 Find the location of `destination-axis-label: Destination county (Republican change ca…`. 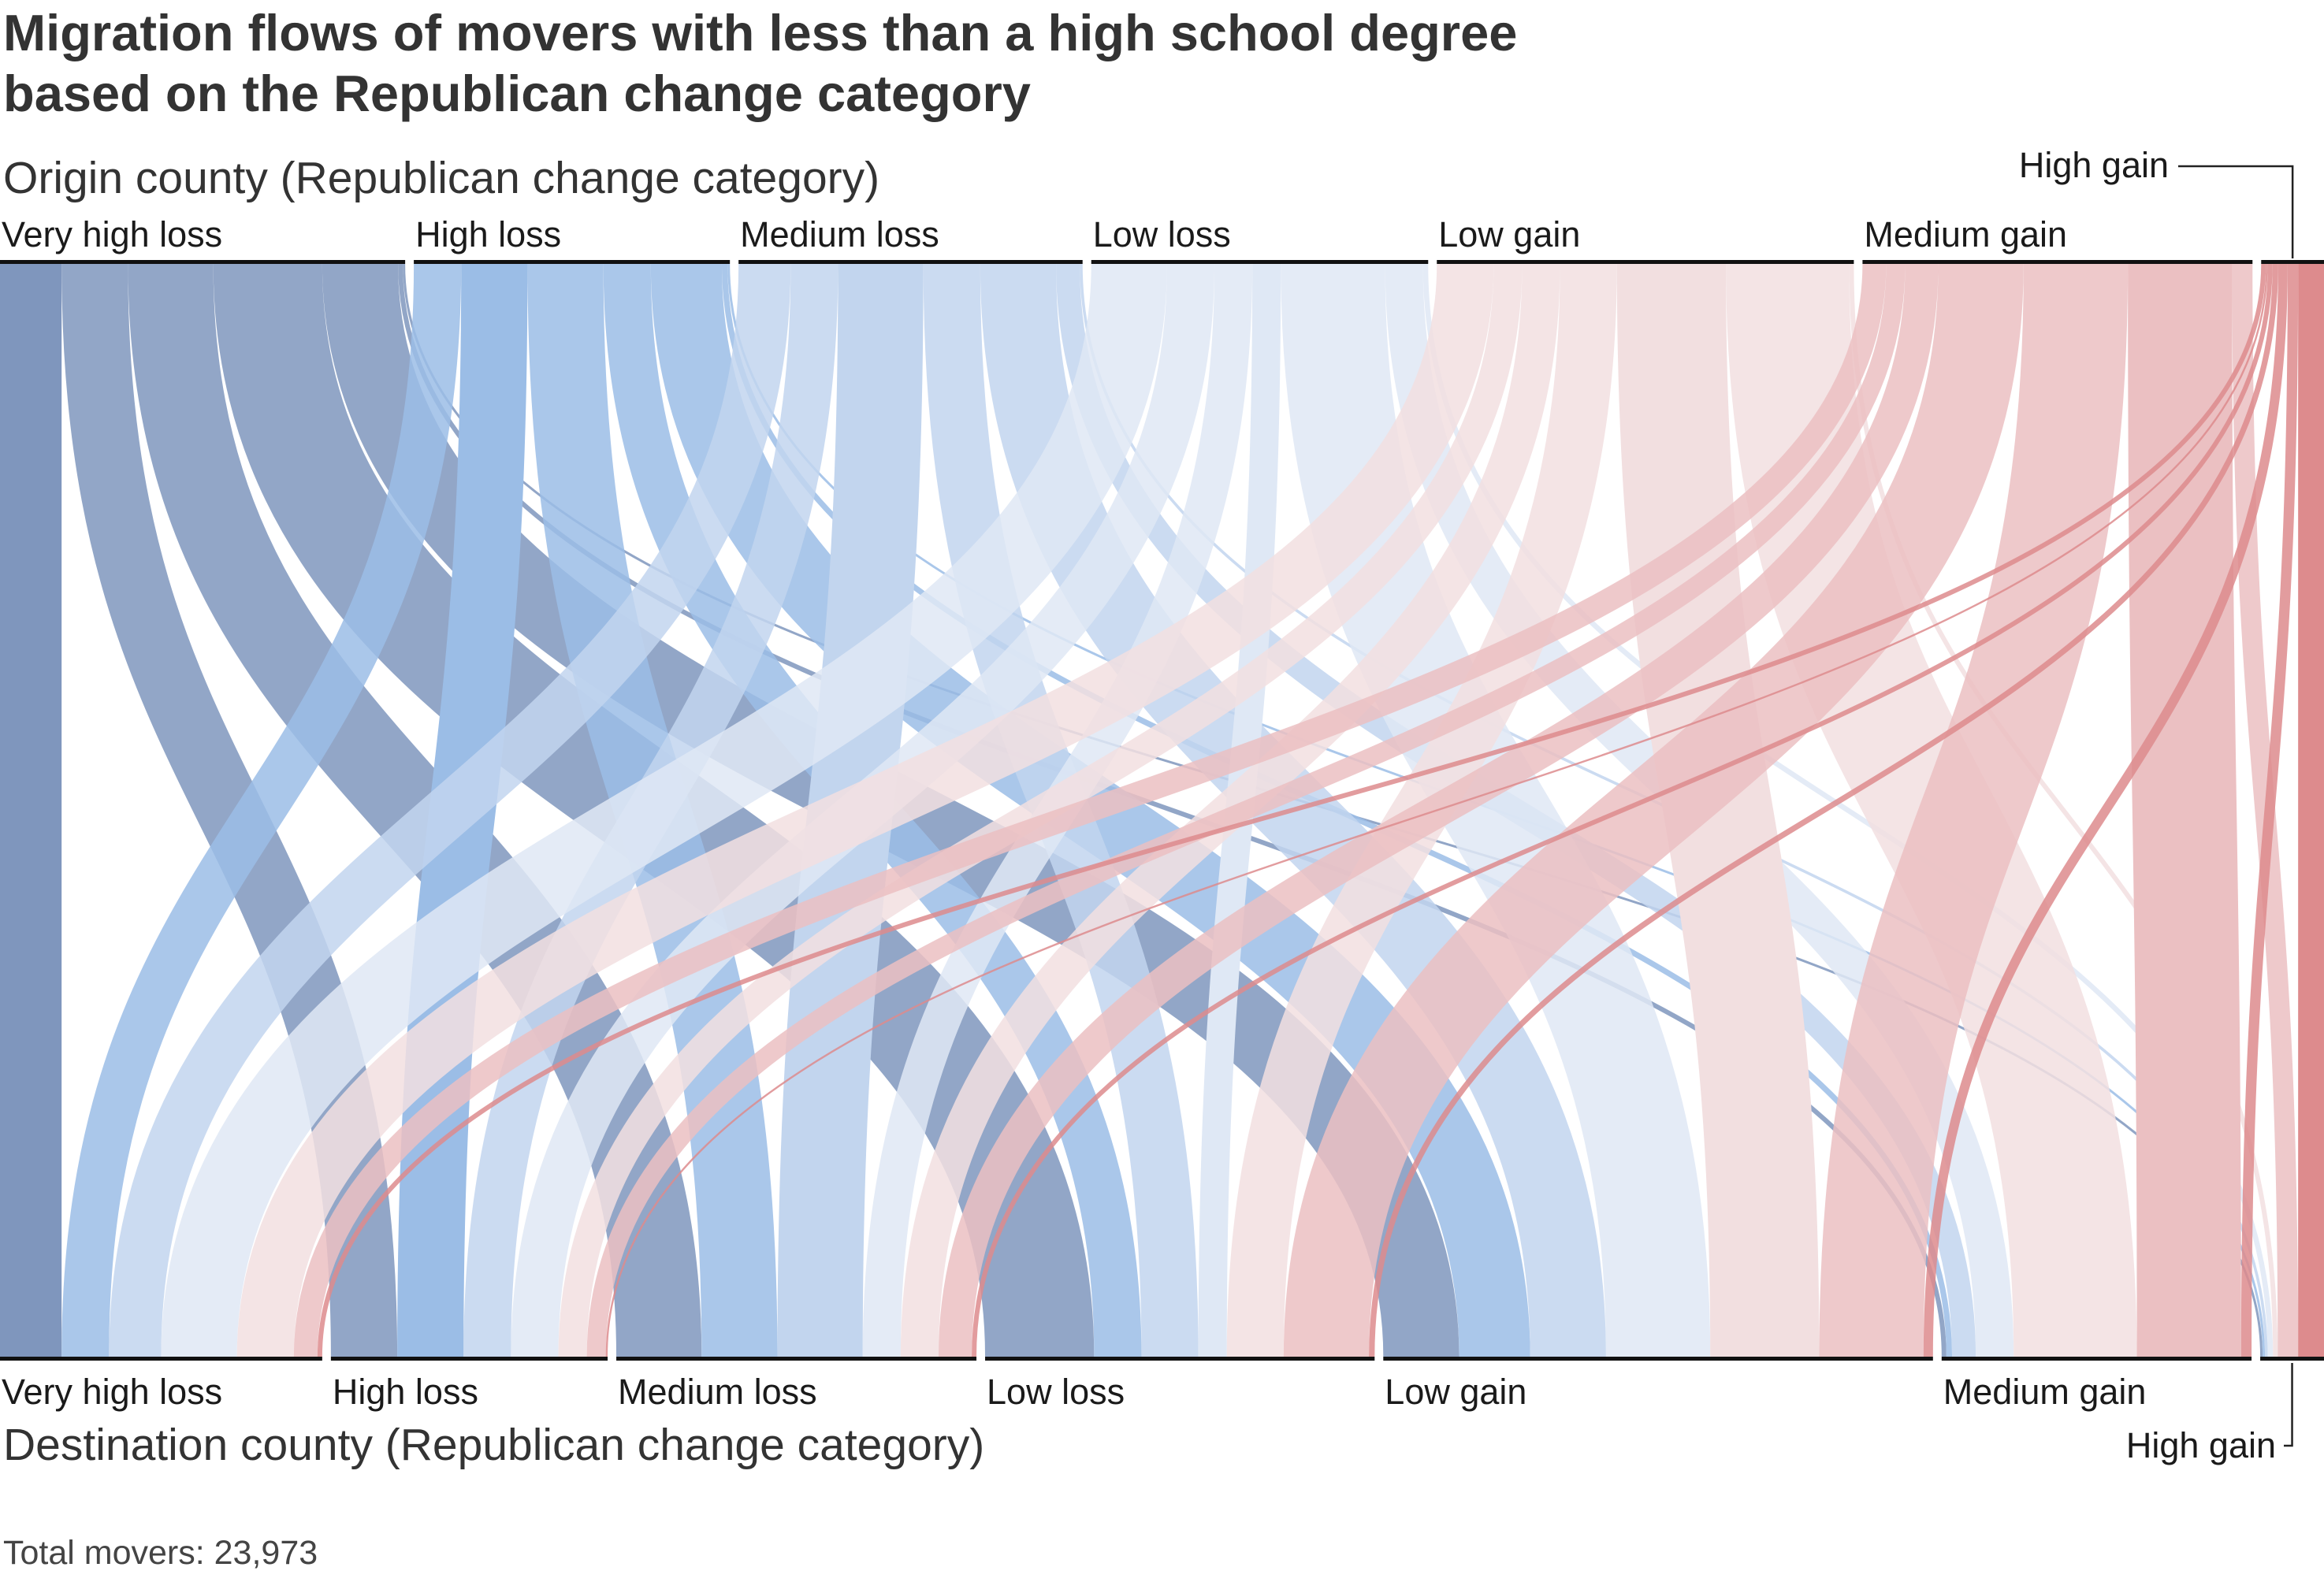

destination-axis-label: Destination county (Republican change ca… is located at coordinates (493, 1445).